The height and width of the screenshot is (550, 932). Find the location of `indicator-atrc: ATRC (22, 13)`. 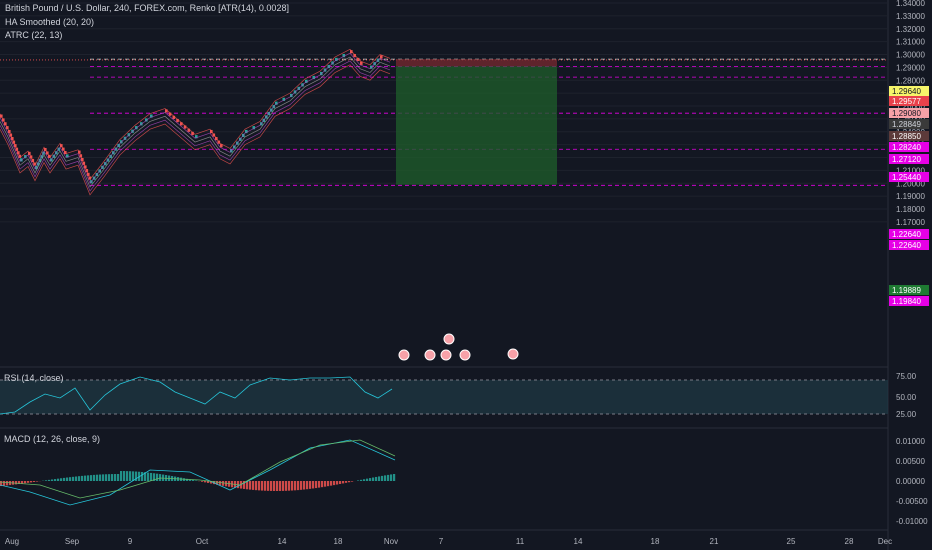

indicator-atrc: ATRC (22, 13) is located at coordinates (34, 35).